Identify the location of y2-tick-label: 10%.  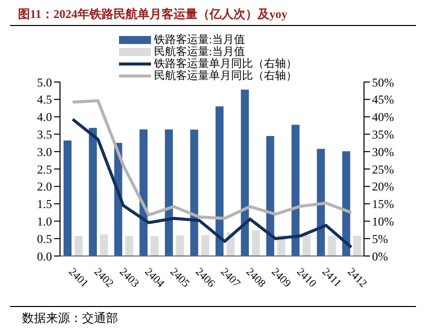
(383, 221).